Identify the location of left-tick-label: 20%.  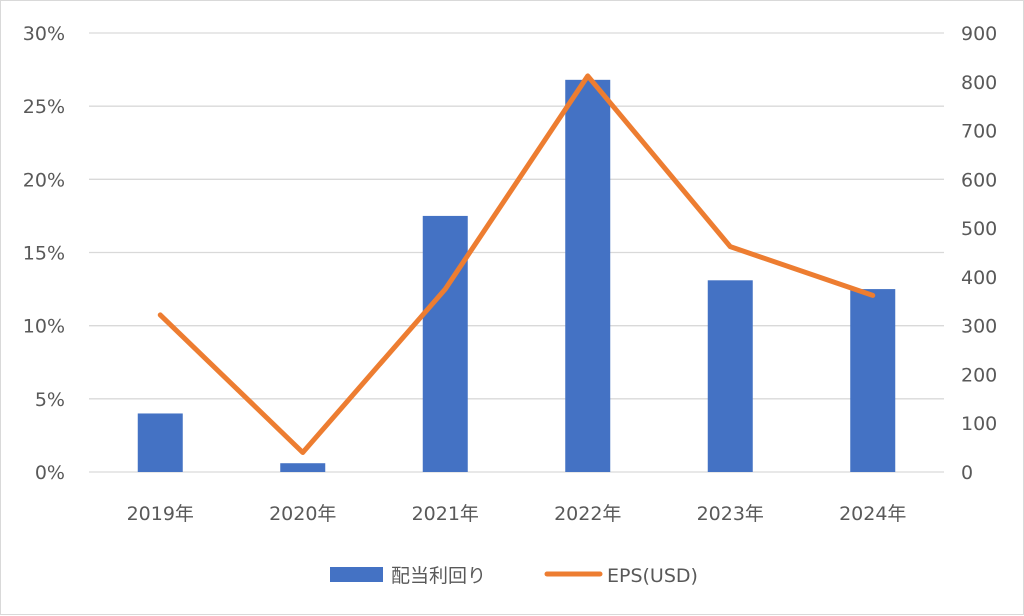
(44, 180).